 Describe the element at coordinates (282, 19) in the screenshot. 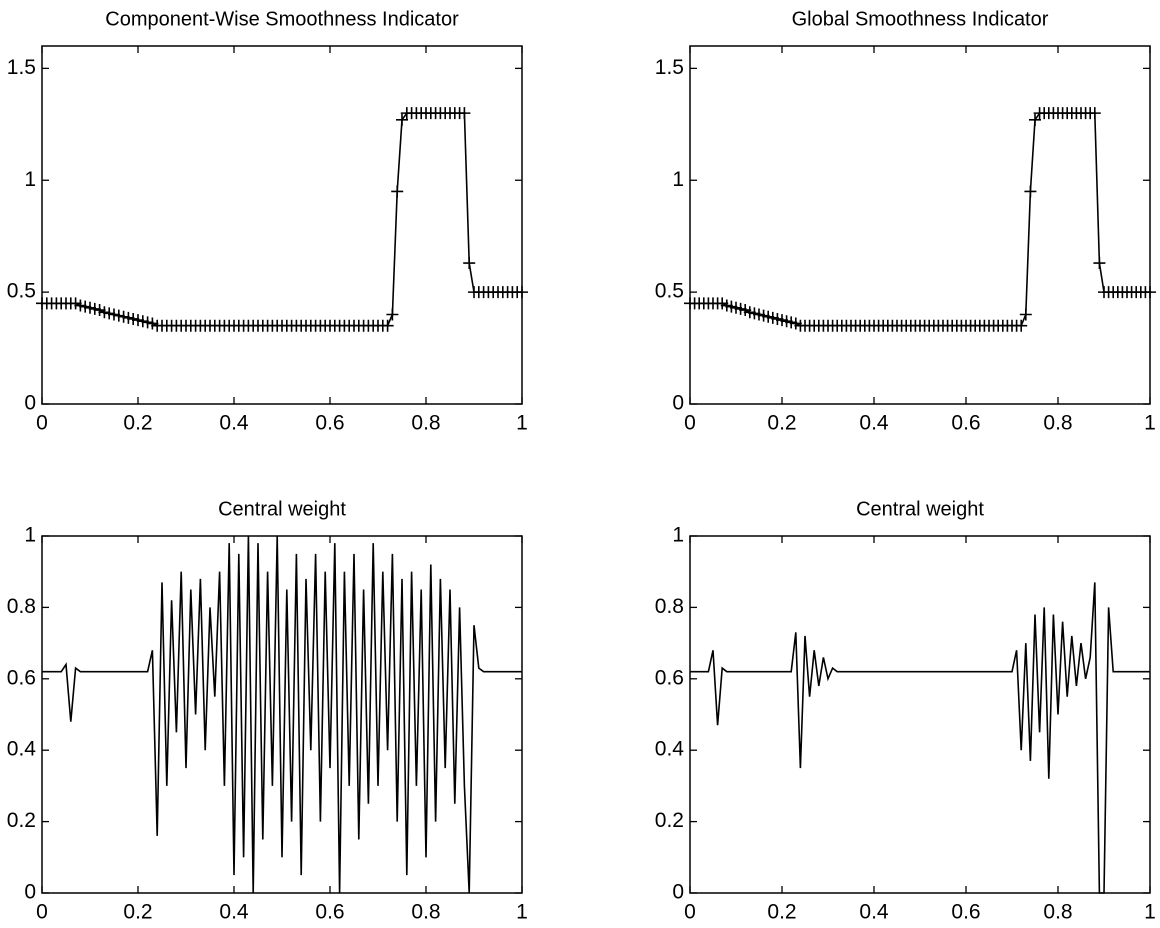

I see `chart-title: Component-Wise Smoothness Indicator` at that location.